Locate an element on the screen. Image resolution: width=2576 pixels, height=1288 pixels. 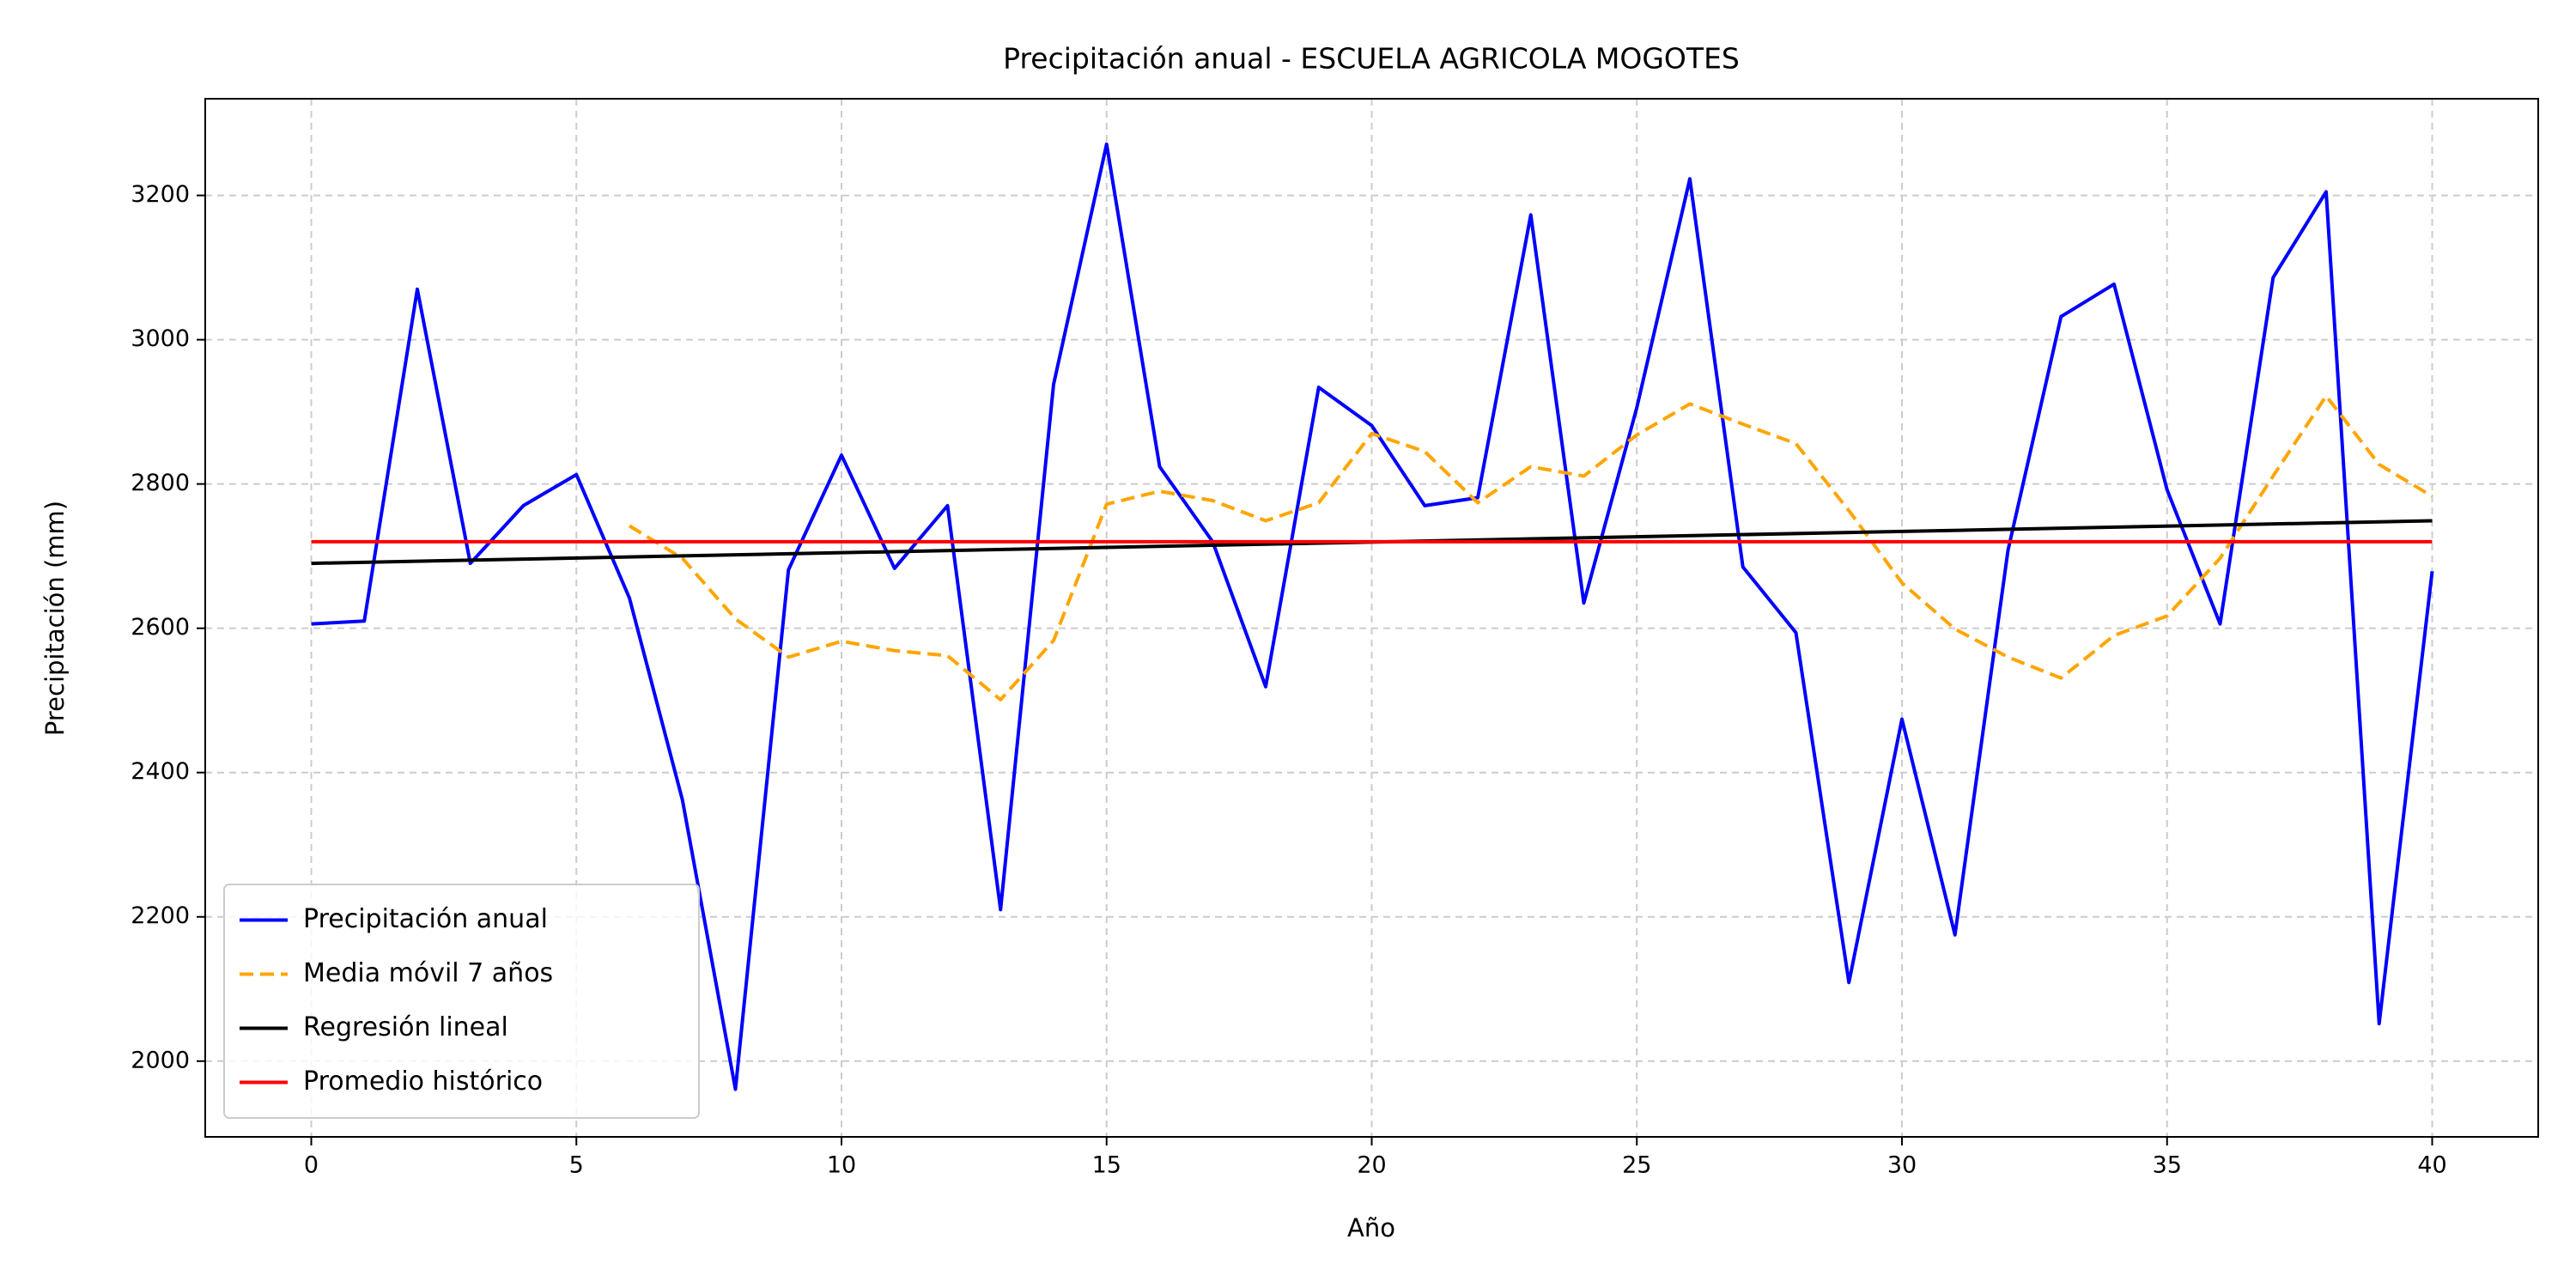
y-tick-label: 2200 is located at coordinates (160, 915).